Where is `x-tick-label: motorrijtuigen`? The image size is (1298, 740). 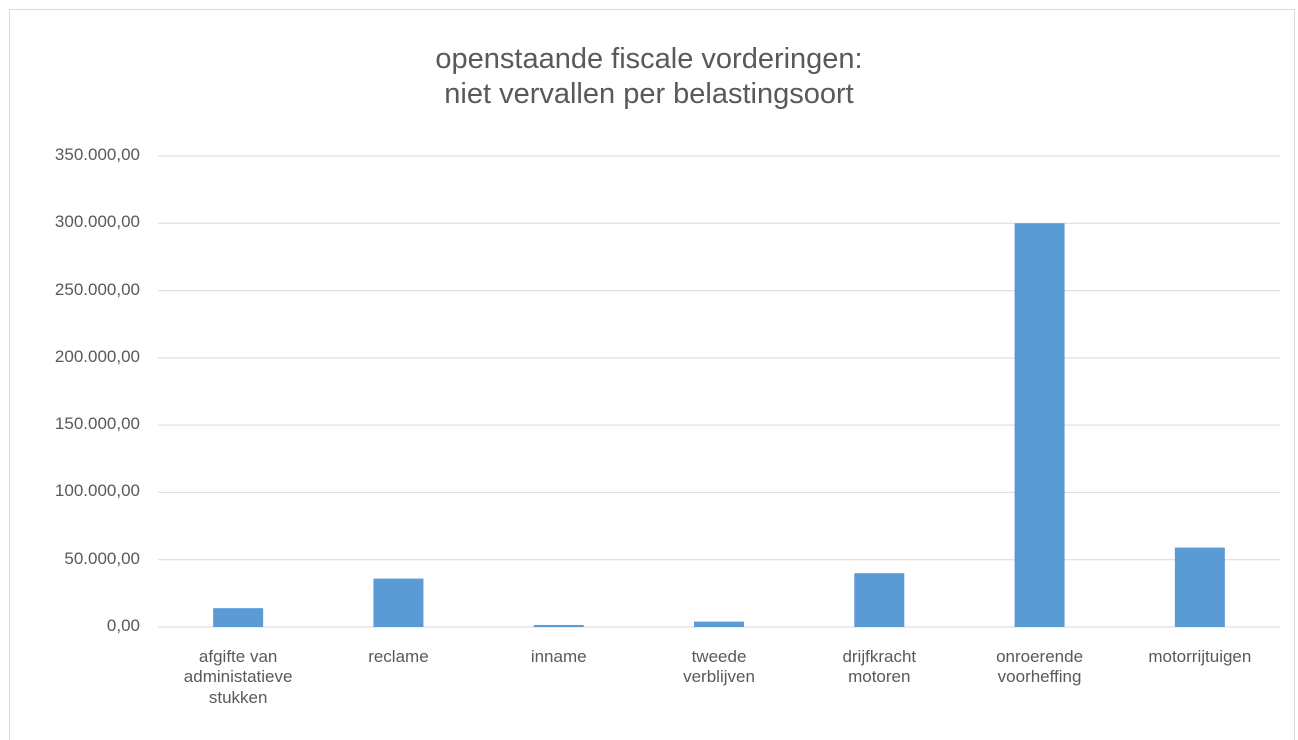
x-tick-label: motorrijtuigen is located at coordinates (1200, 656).